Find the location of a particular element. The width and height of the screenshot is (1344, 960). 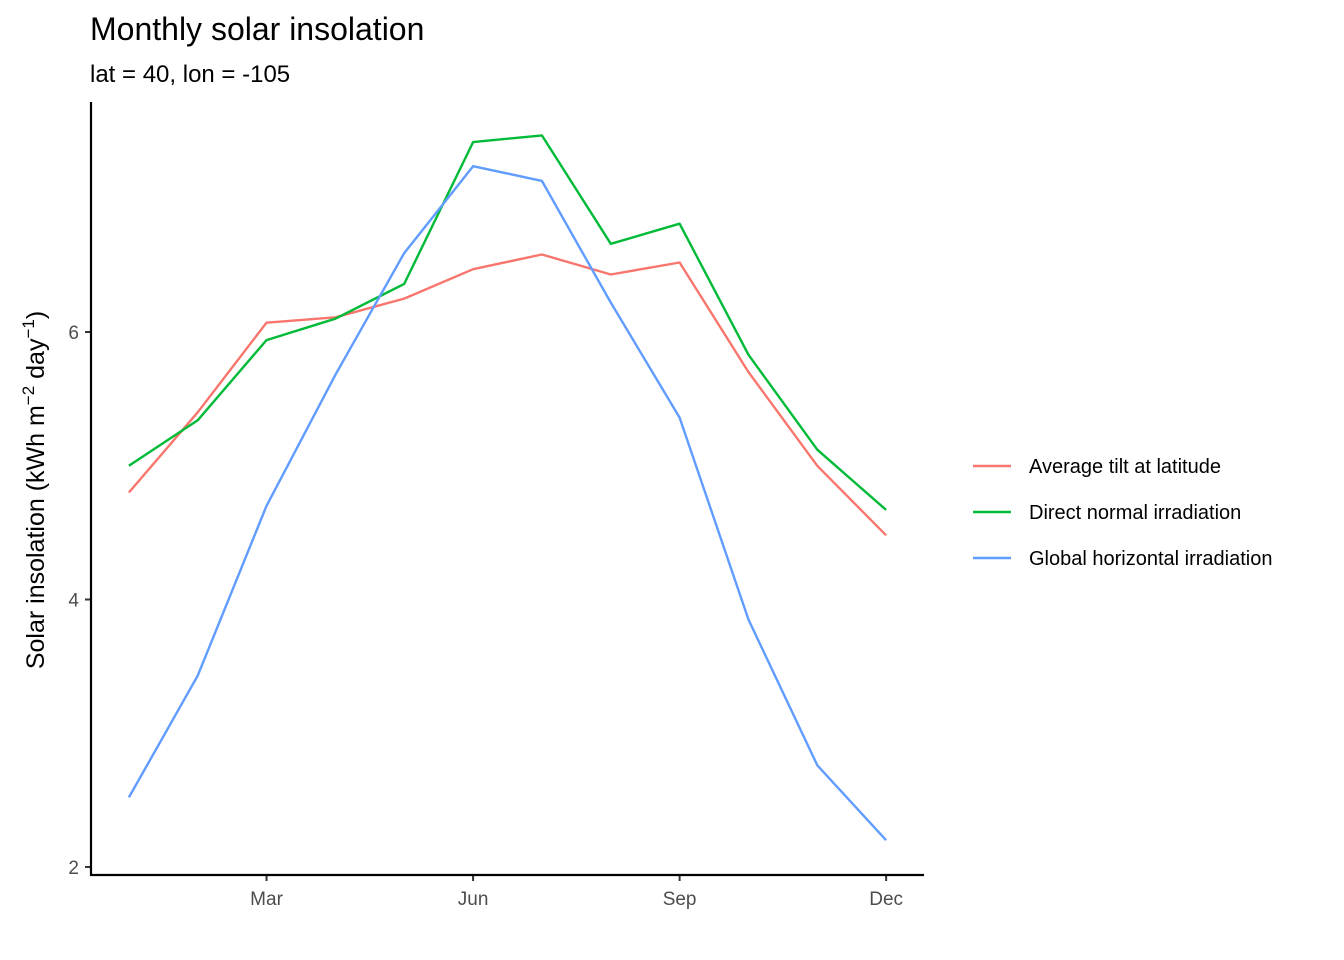

y-axis-label: Solar insolation (kWh m−2 day−1) is located at coordinates (34, 490).